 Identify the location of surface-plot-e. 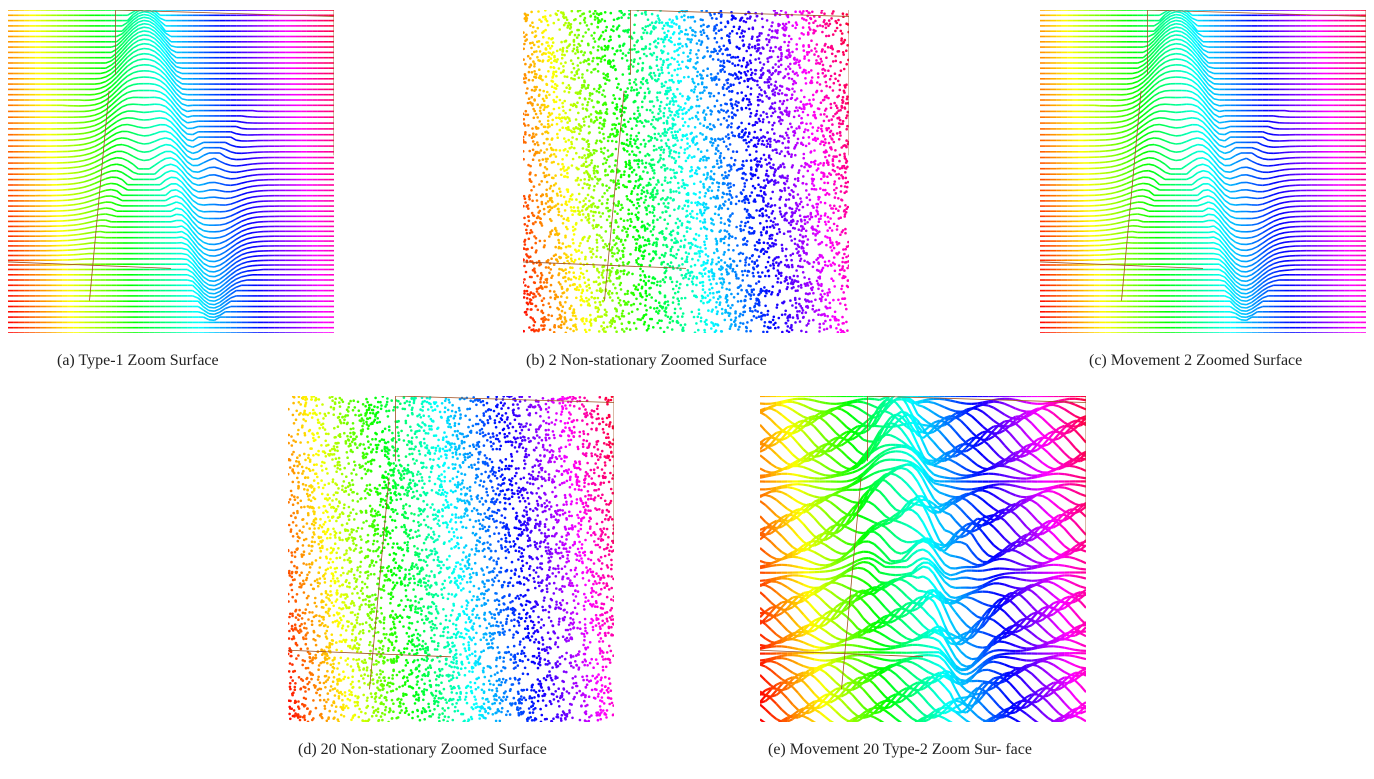
(923, 559).